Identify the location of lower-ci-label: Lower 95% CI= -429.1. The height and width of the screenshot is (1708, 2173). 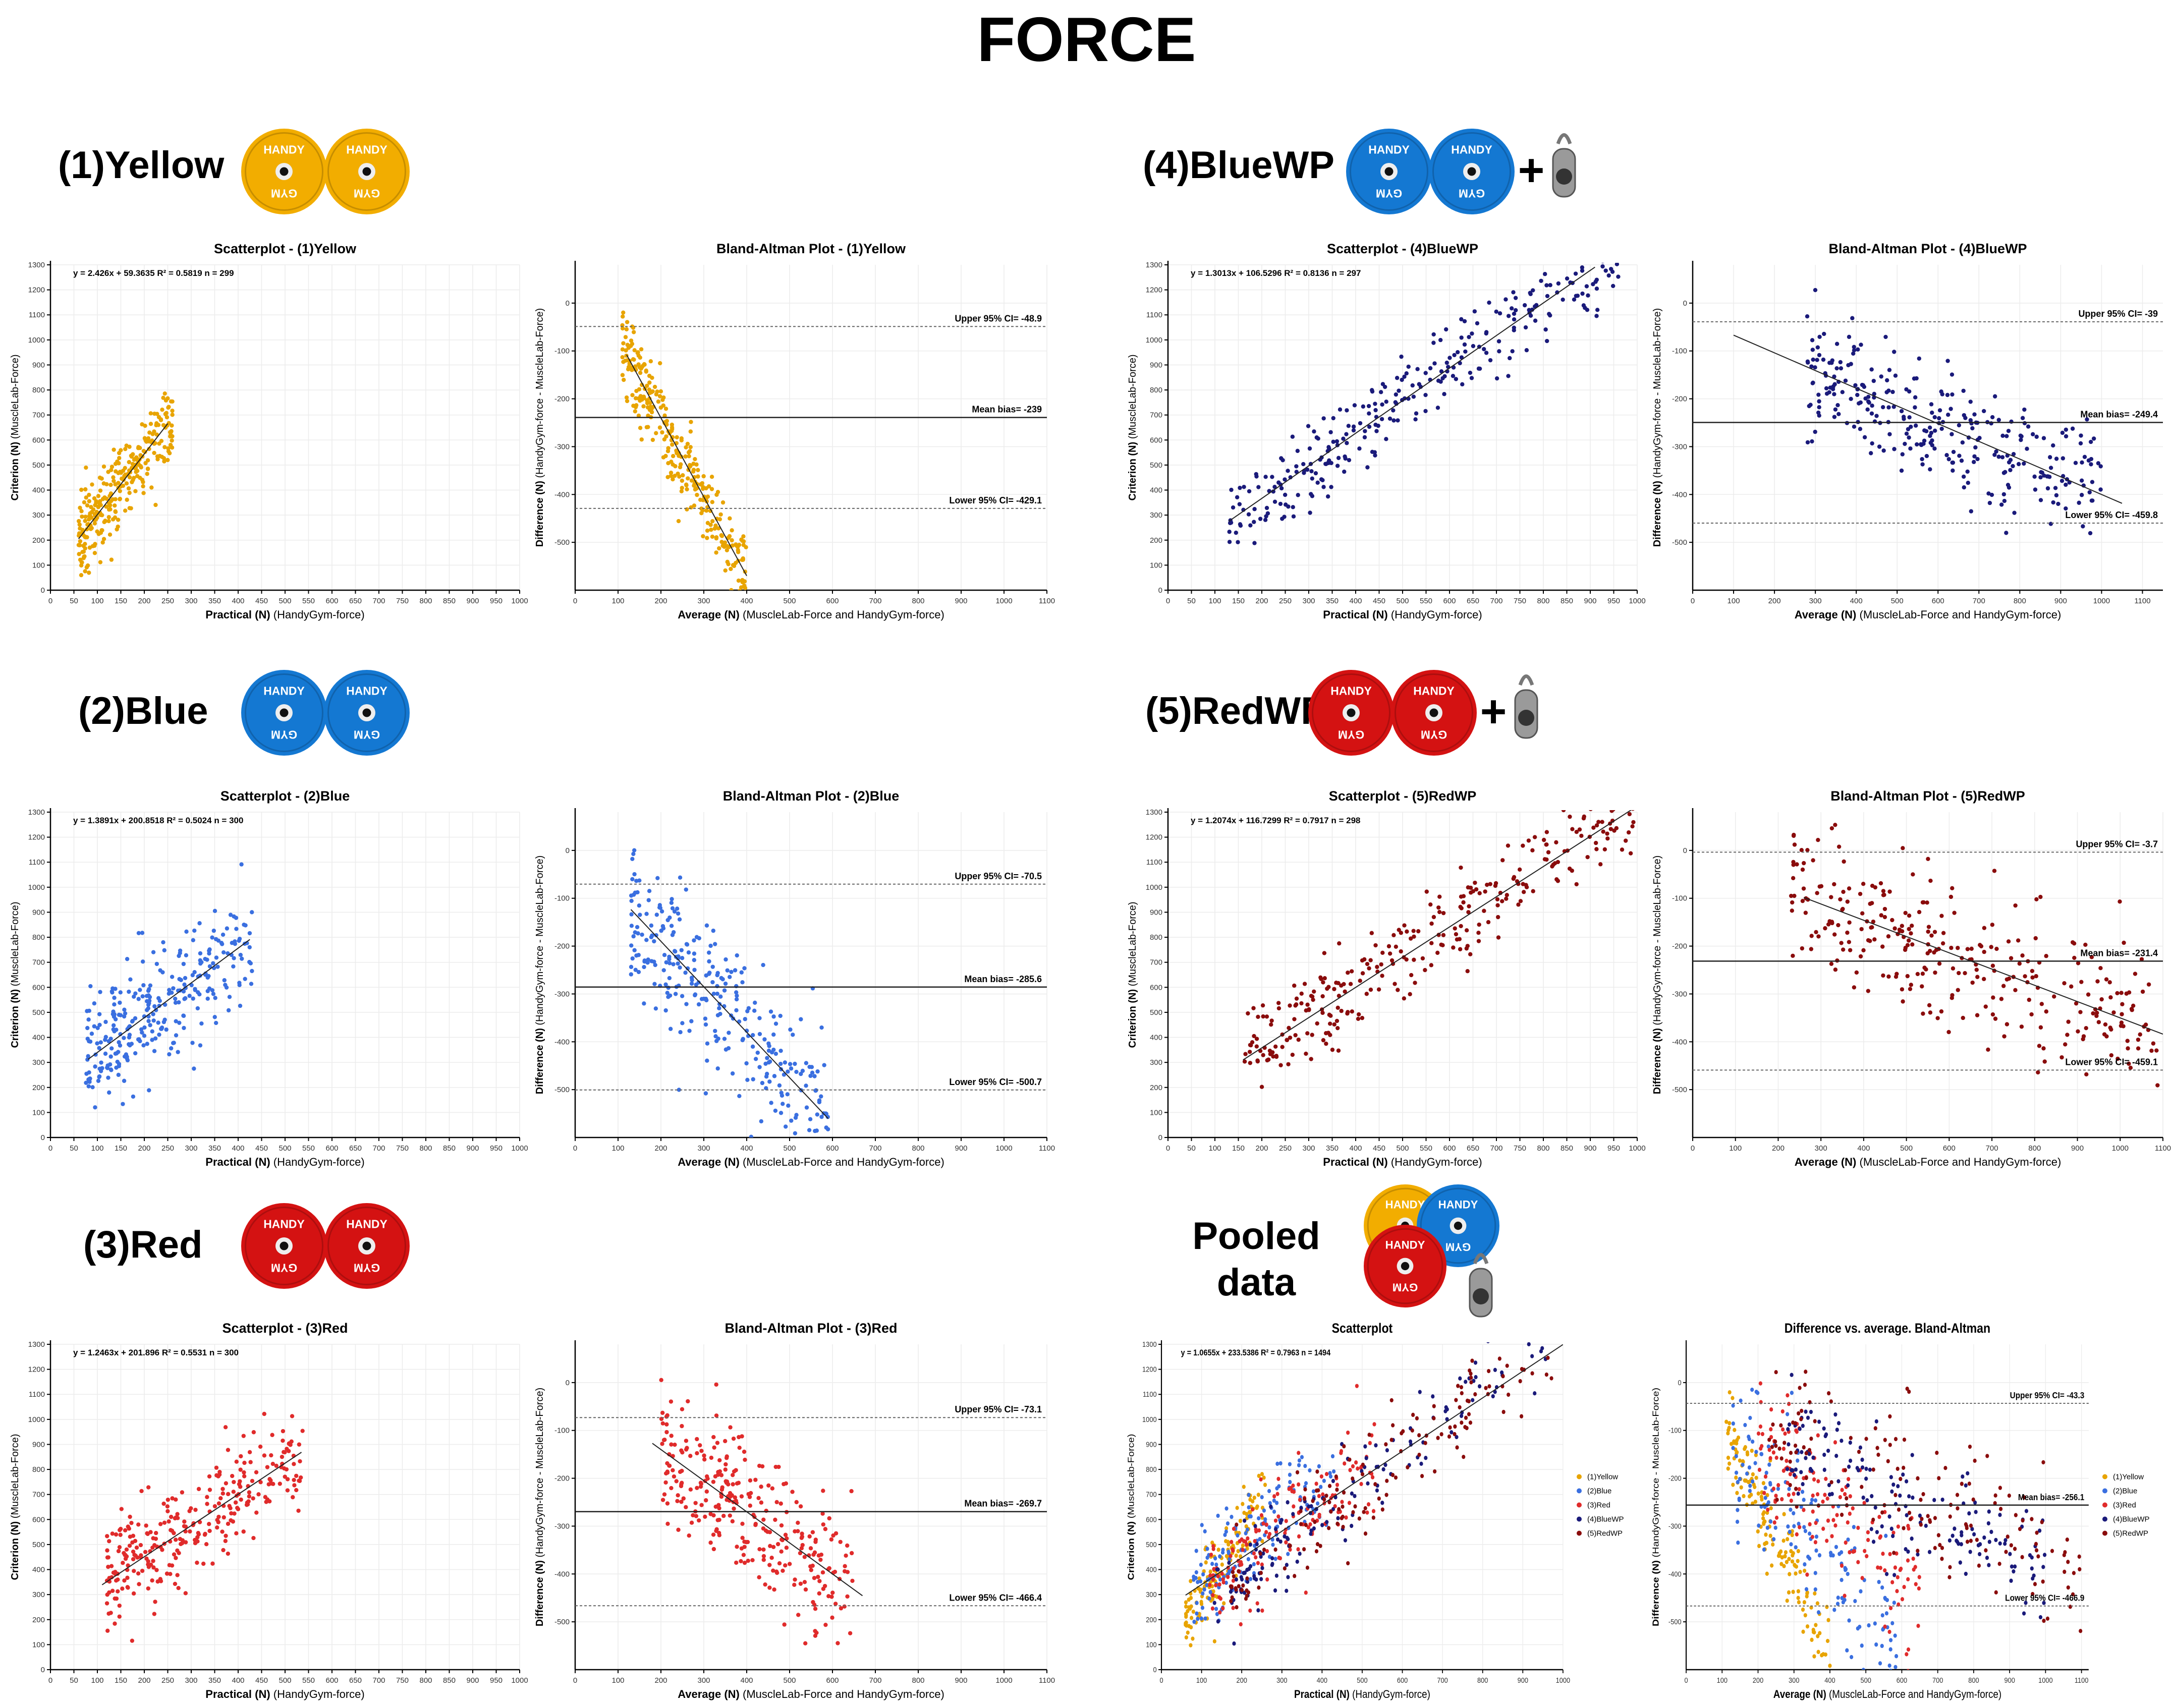
(995, 500).